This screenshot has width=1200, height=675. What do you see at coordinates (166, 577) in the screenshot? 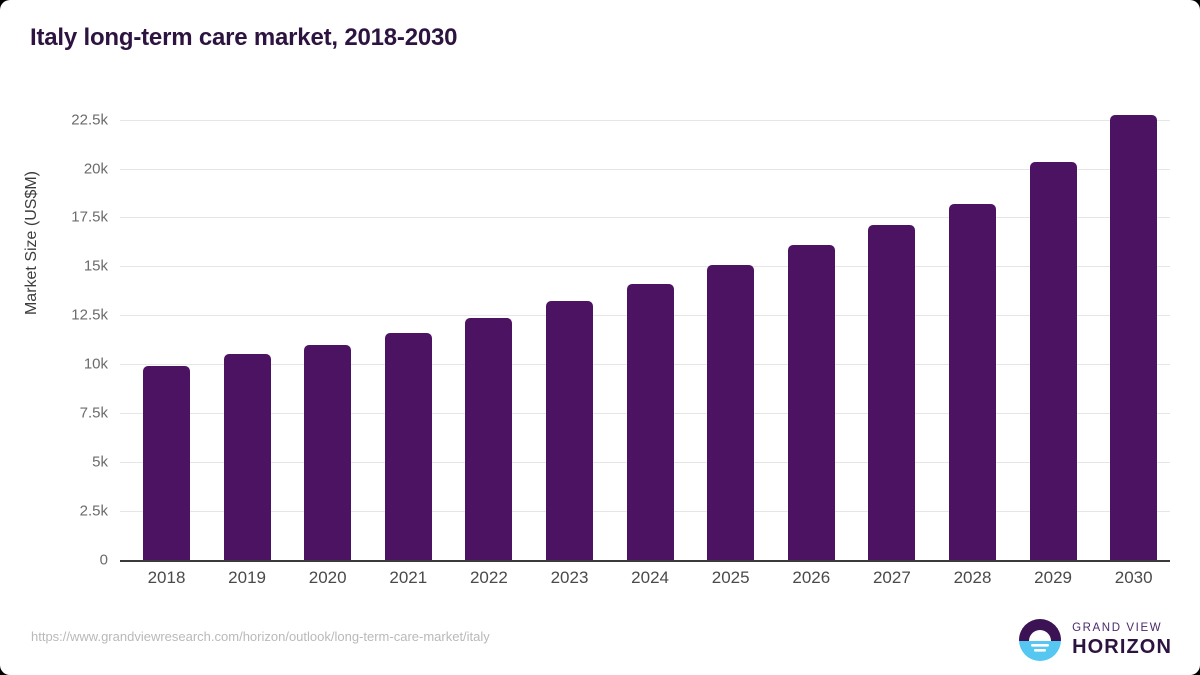
I see `x-tick-label: 2018` at bounding box center [166, 577].